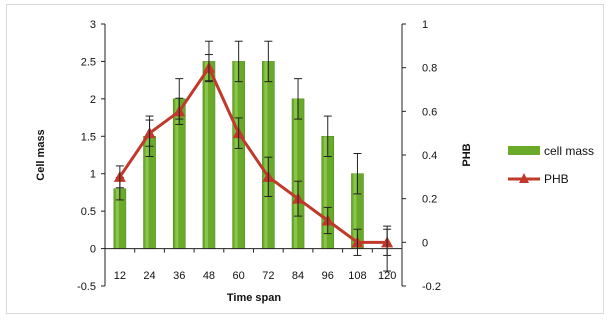  Describe the element at coordinates (425, 243) in the screenshot. I see `y2-tick-label: 0` at that location.